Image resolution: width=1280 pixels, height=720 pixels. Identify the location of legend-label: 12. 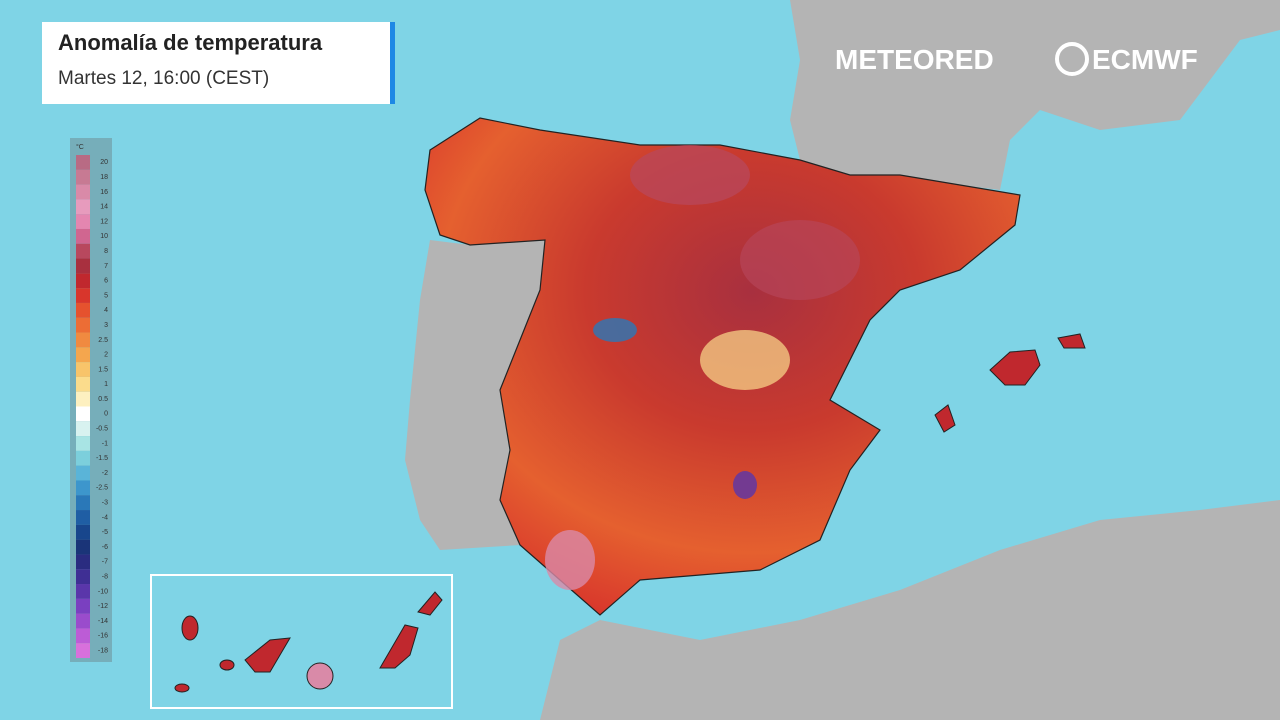
(104, 221).